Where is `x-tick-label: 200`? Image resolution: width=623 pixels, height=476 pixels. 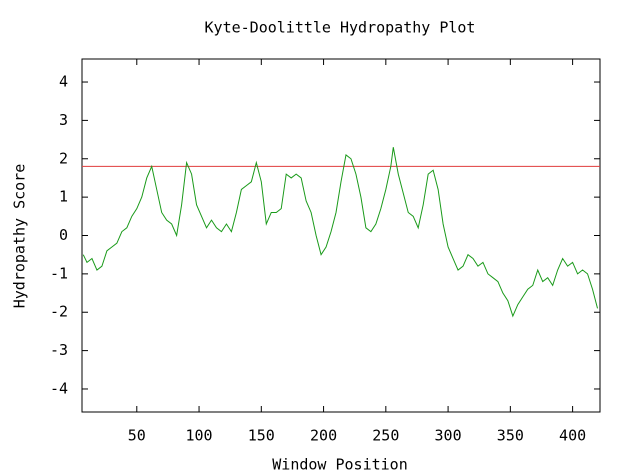 x-tick-label: 200 is located at coordinates (323, 436).